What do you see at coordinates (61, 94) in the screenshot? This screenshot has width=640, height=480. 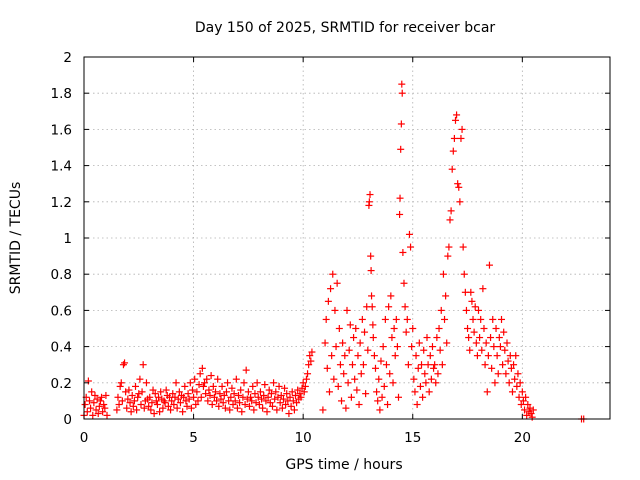 I see `y-tick-label: 1.8` at bounding box center [61, 94].